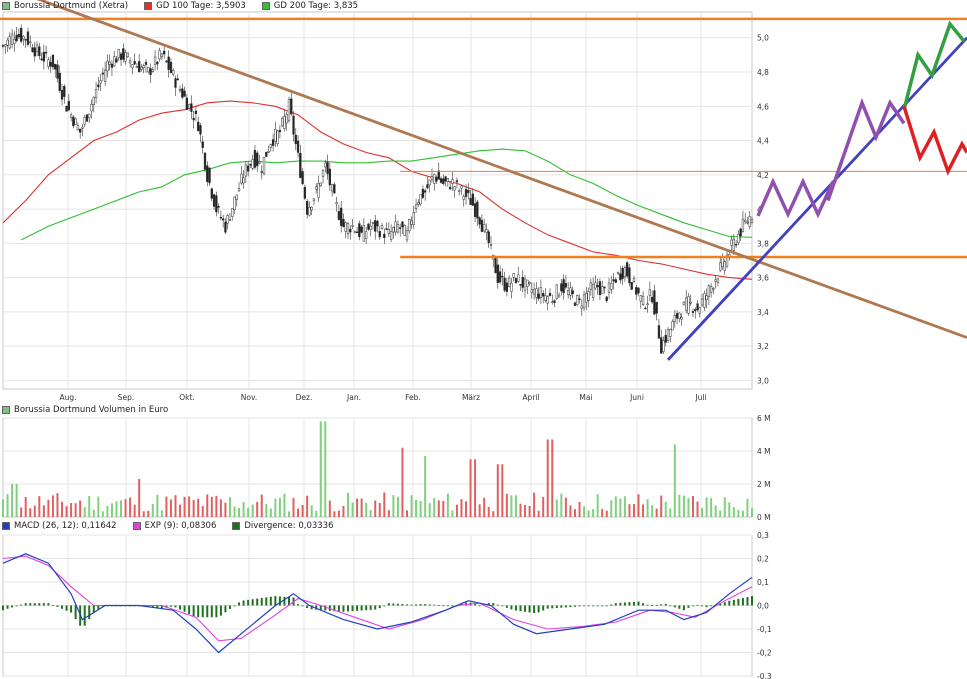 The image size is (967, 679). I want to click on macd-y-tick-label: -0,1, so click(764, 629).